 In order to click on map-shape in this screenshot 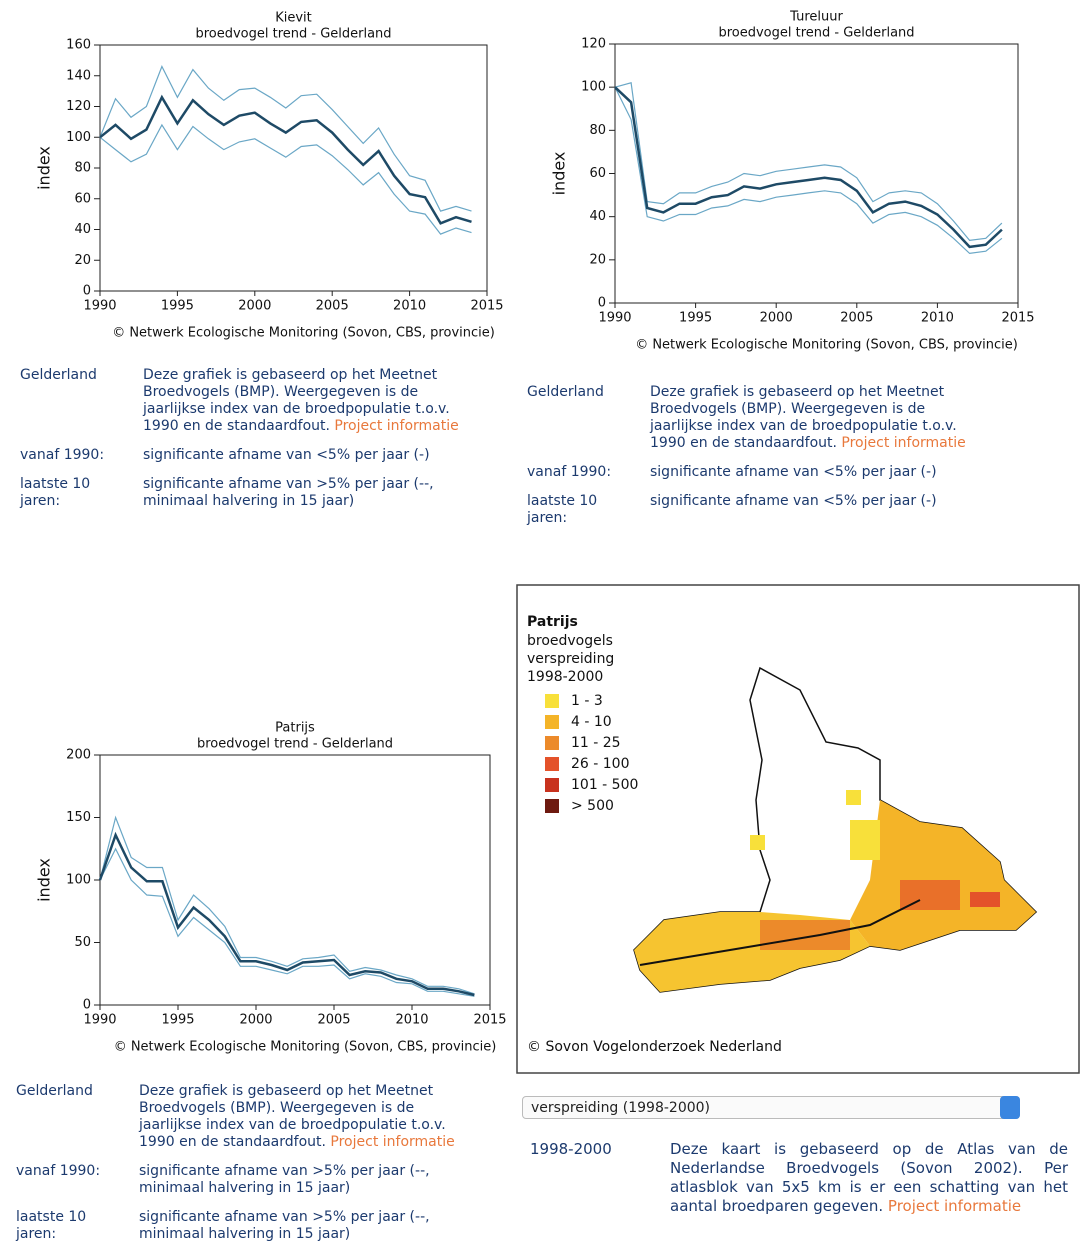, I will do `click(835, 829)`.